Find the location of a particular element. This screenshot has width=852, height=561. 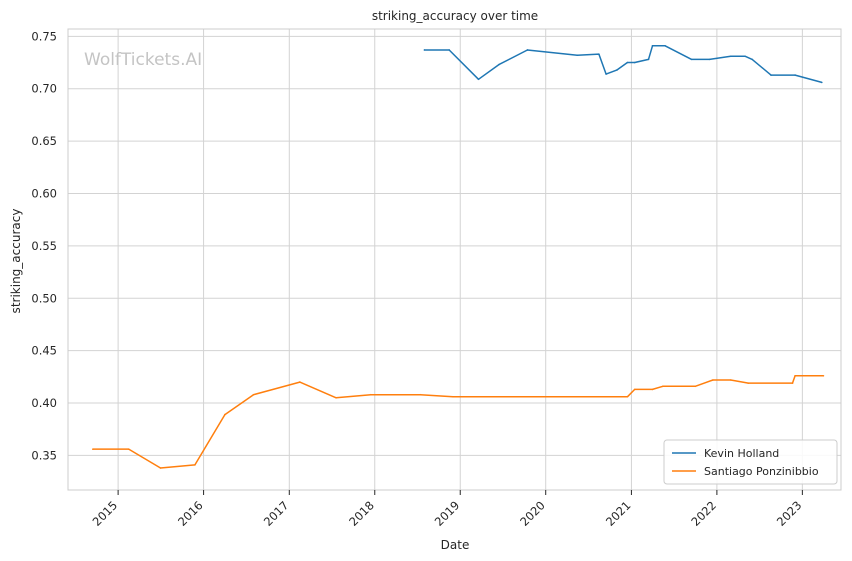

y-tick-label: 0.40 is located at coordinates (44, 403).